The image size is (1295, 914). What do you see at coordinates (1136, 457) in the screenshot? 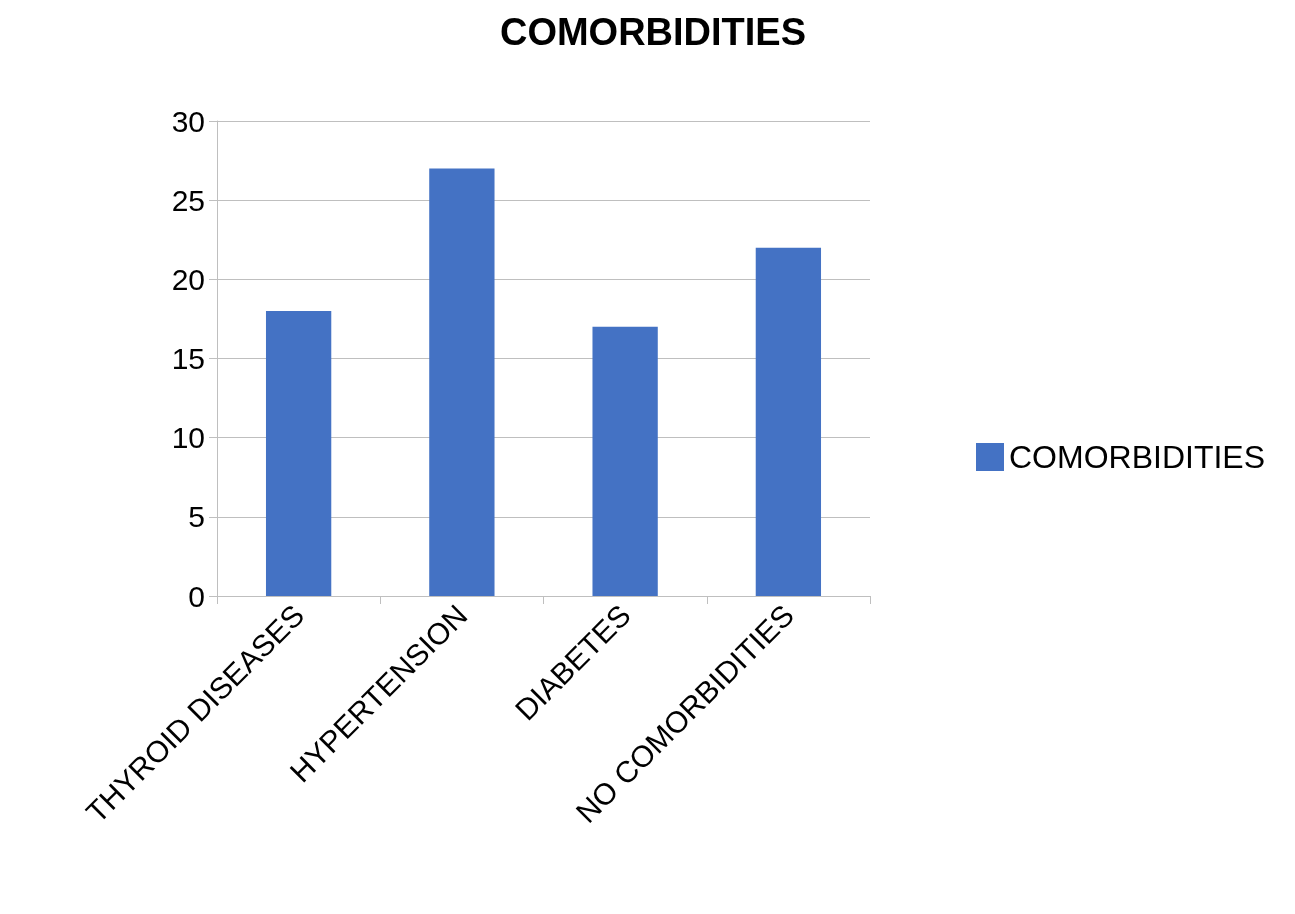
I see `legend-label: COMORBIDITIES` at bounding box center [1136, 457].